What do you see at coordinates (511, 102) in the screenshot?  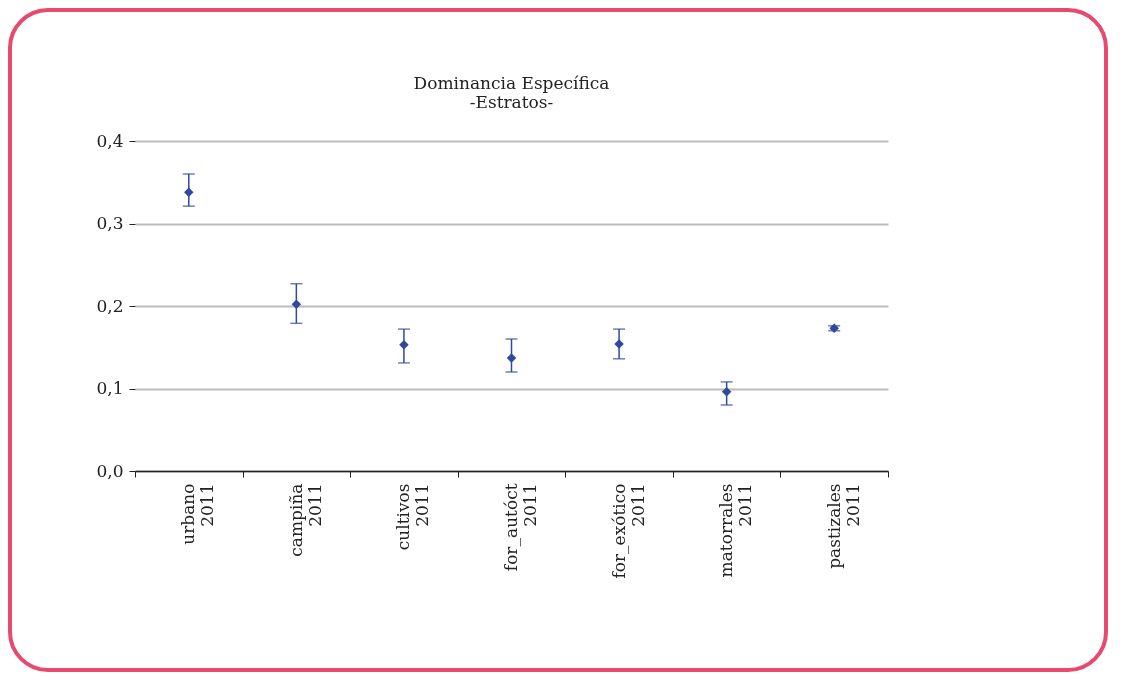 I see `chart-subtitle: -Estratos-` at bounding box center [511, 102].